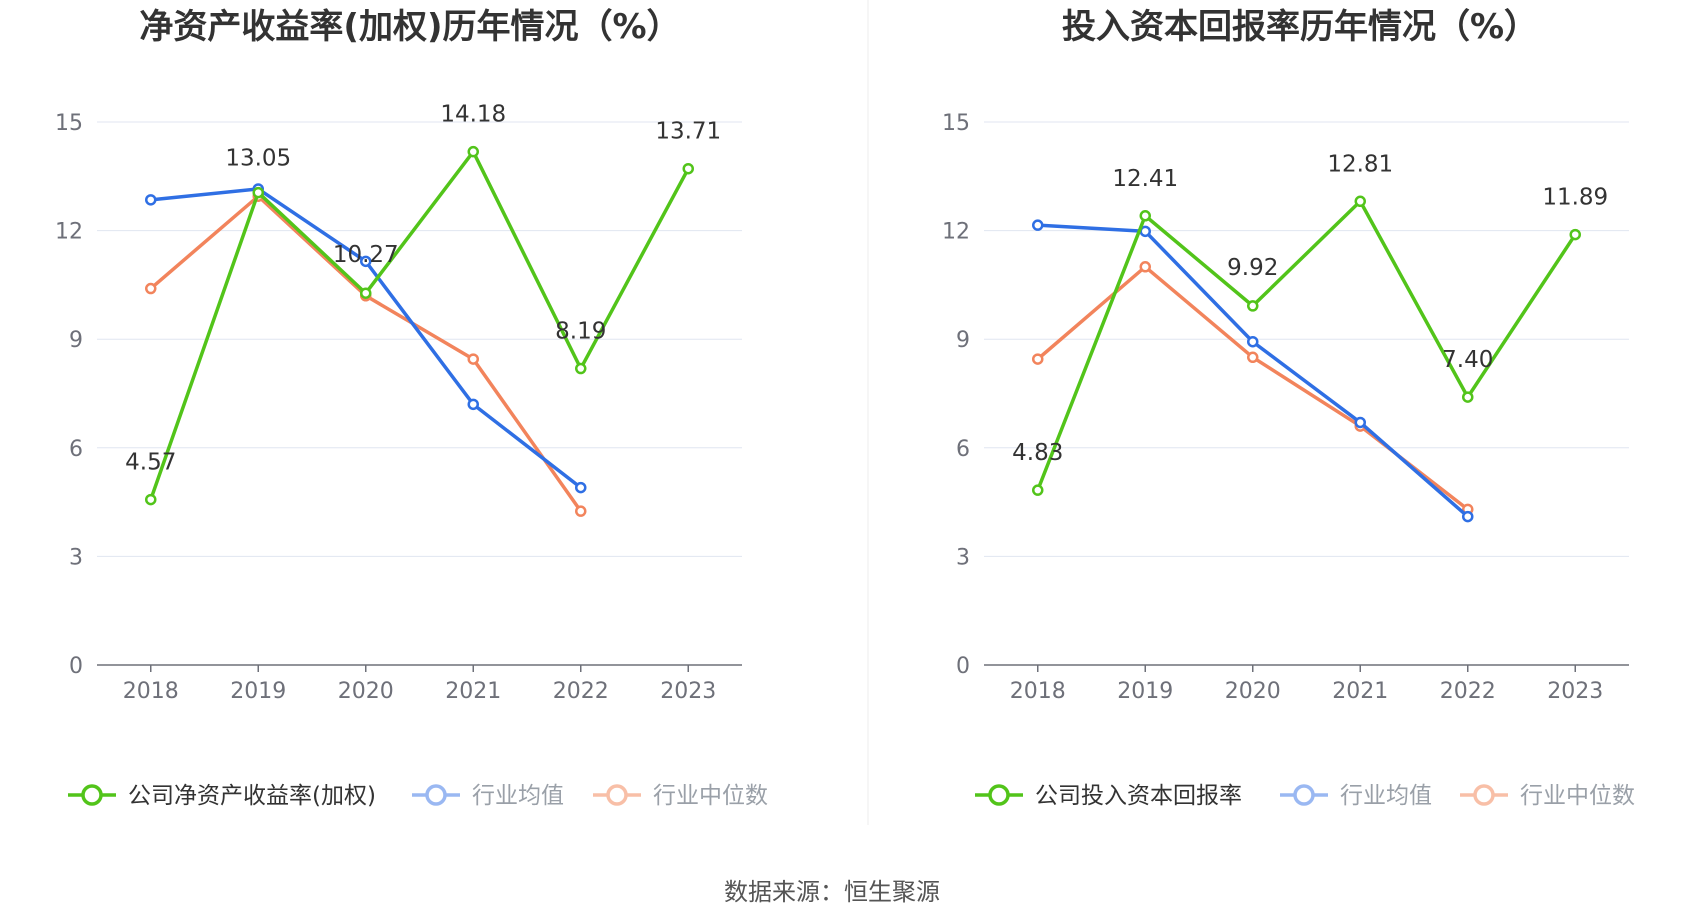 This screenshot has width=1700, height=918. I want to click on chart-title: 投入资本回报率历年情况（%）, so click(1300, 27).